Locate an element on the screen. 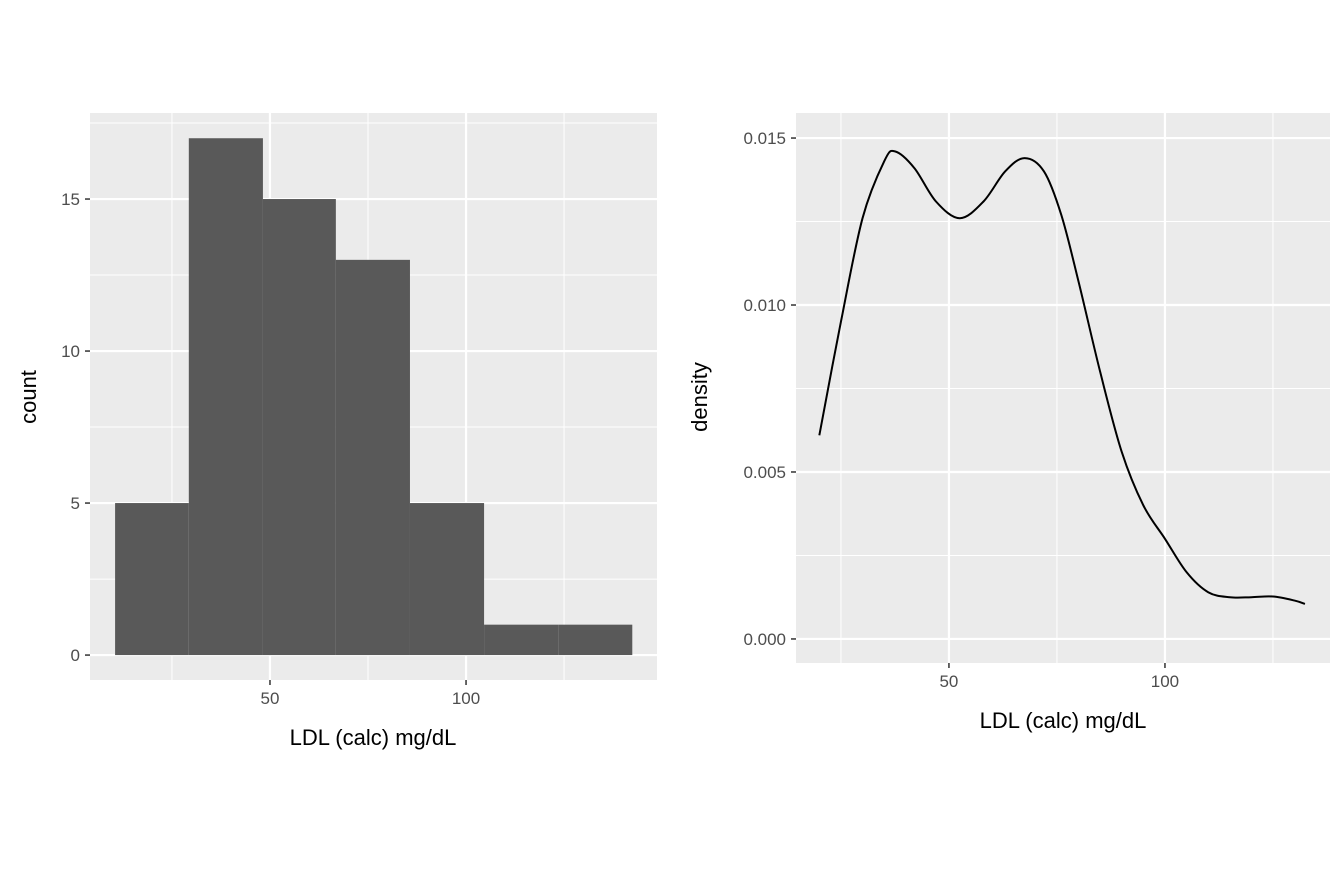  y-tick-label: 0.010 is located at coordinates (764, 305).